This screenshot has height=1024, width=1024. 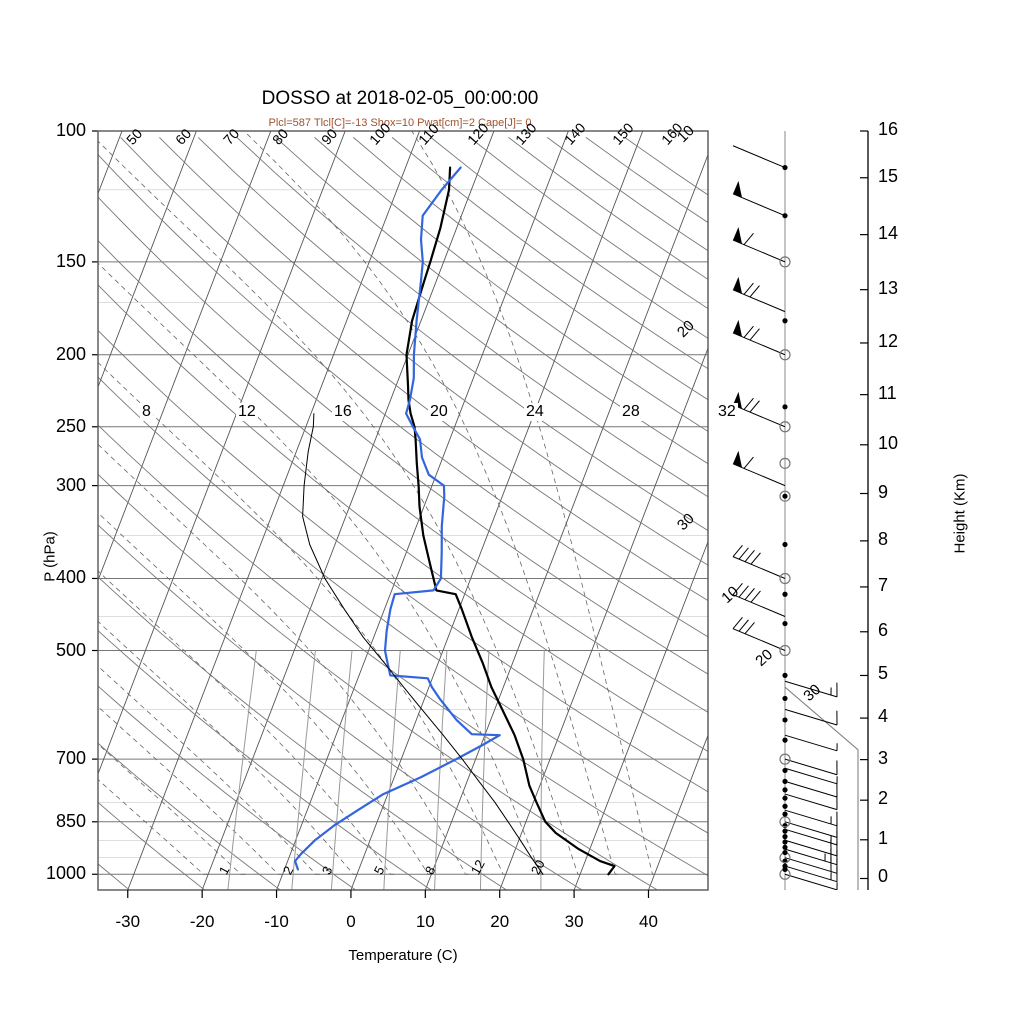 What do you see at coordinates (883, 876) in the screenshot?
I see `height-tick-label: 0` at bounding box center [883, 876].